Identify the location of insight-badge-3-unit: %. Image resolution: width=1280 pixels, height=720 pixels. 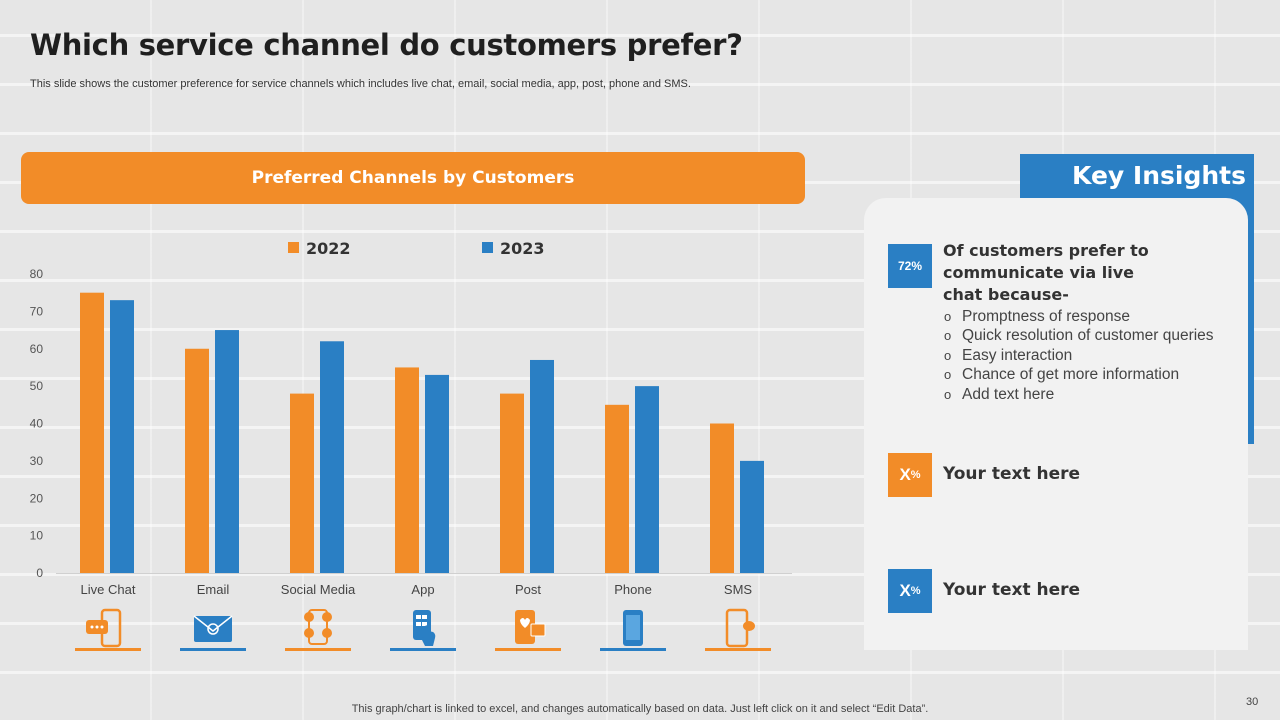
(915, 591).